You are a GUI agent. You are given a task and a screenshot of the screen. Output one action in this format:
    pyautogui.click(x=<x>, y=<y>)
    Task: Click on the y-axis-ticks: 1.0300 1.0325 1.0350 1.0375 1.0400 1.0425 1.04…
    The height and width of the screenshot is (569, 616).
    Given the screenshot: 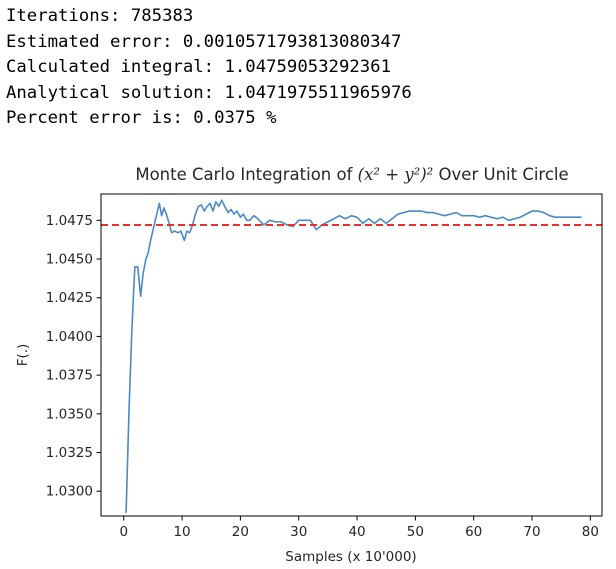 What is the action you would take?
    pyautogui.click(x=73, y=356)
    